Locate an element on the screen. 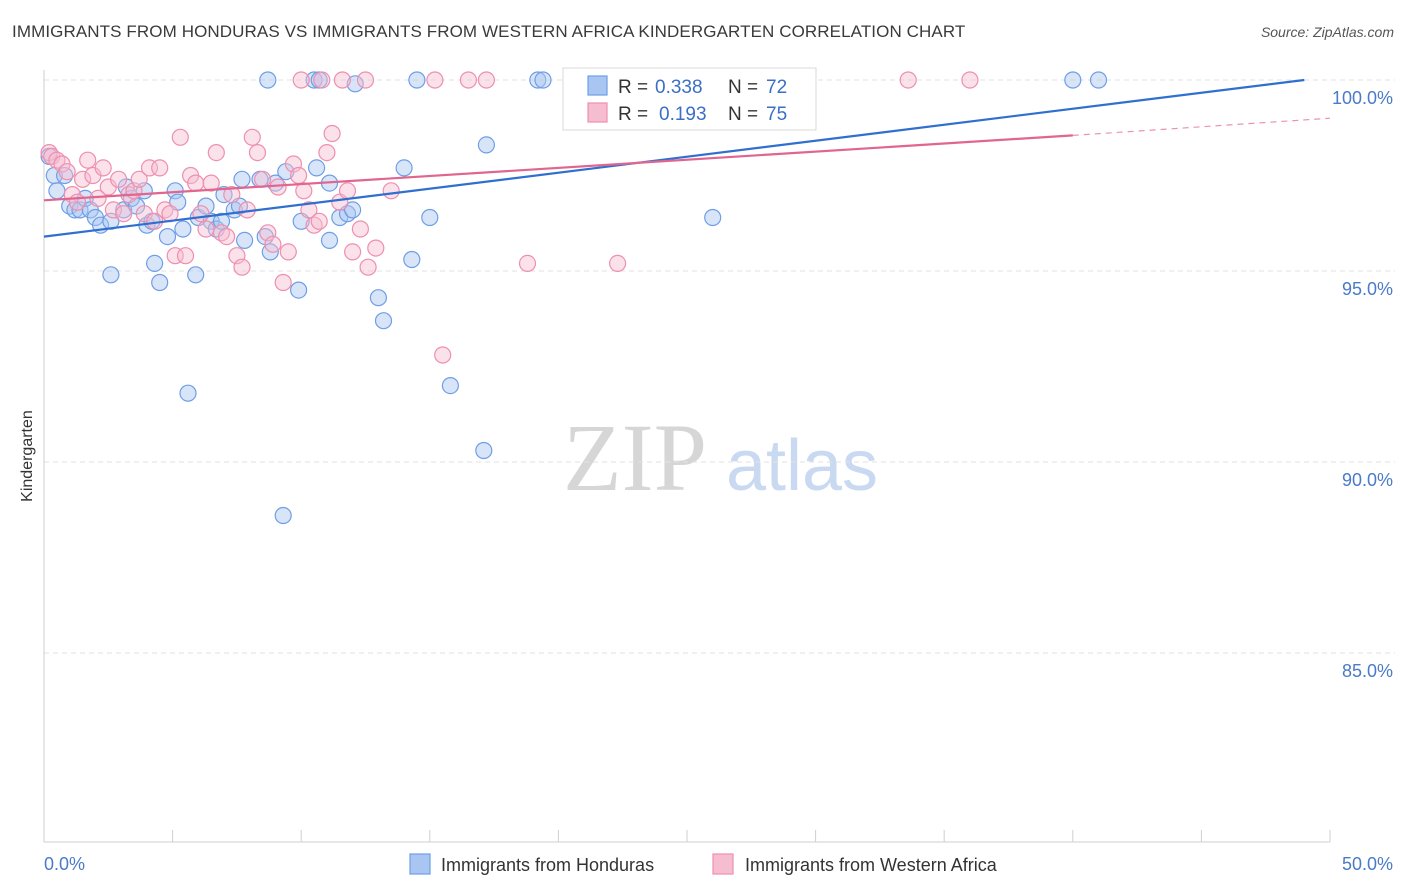  y-tick-labels: 100.0% 95.0% 90.0% 85.0% is located at coordinates (1362, 384).